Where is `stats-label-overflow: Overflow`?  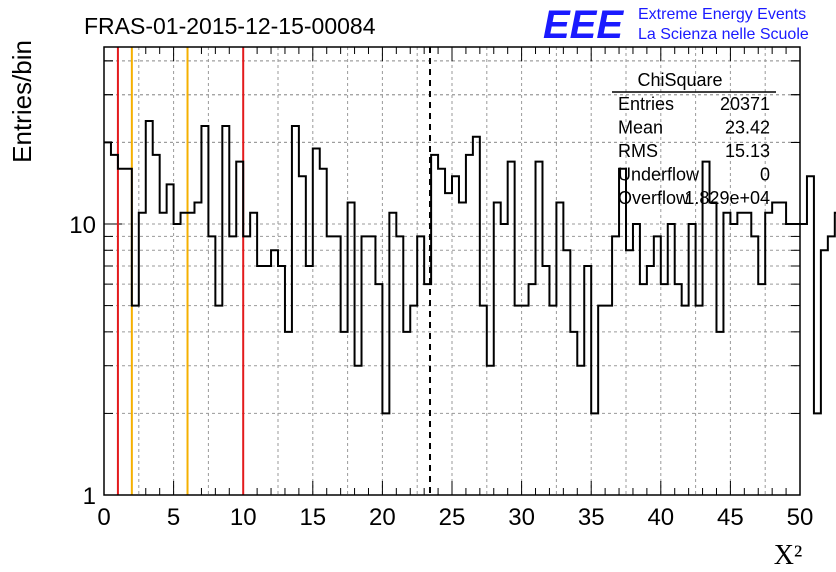
stats-label-overflow: Overflow is located at coordinates (654, 198).